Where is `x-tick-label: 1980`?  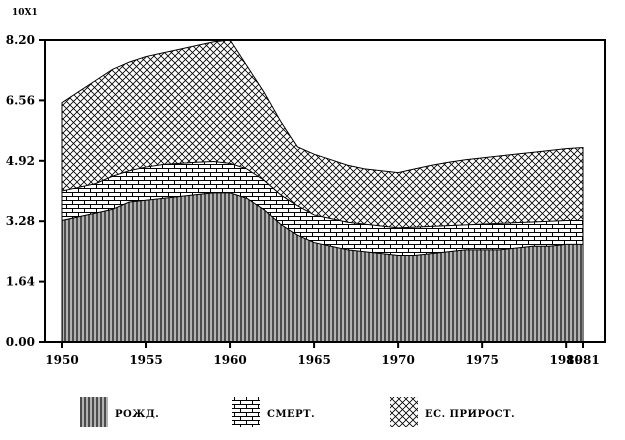 x-tick-label: 1980 is located at coordinates (565, 360).